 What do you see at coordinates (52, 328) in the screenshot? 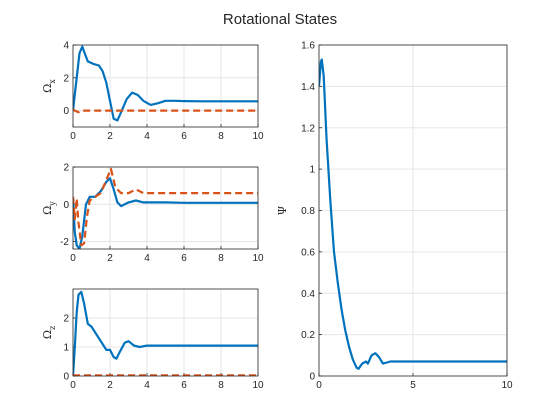
I see `y-axis-label-subscript: z` at bounding box center [52, 328].